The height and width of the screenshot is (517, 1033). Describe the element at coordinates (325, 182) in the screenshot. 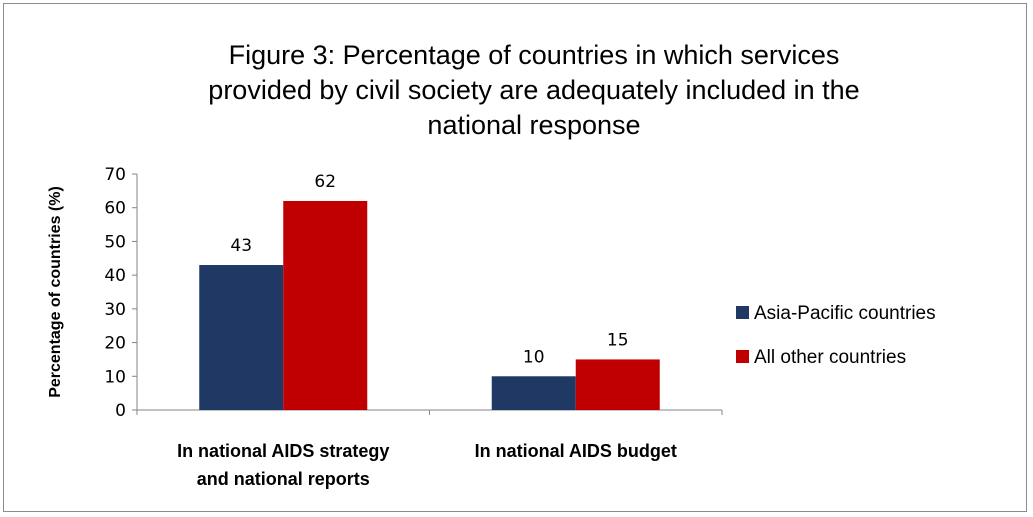

I see `data-label: 62` at that location.